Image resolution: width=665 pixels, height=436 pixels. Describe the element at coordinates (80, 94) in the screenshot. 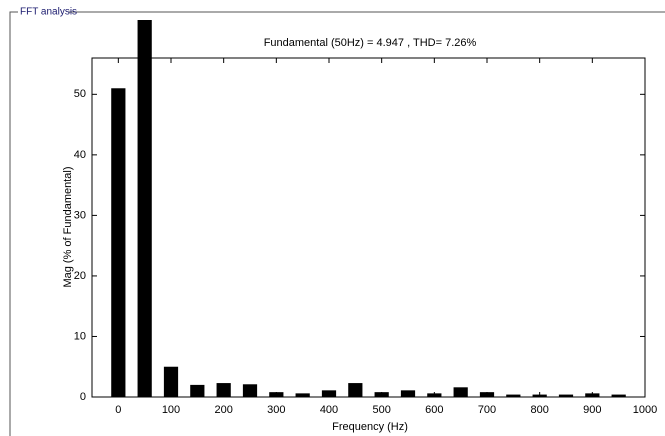

I see `y-tick-label: 50` at that location.